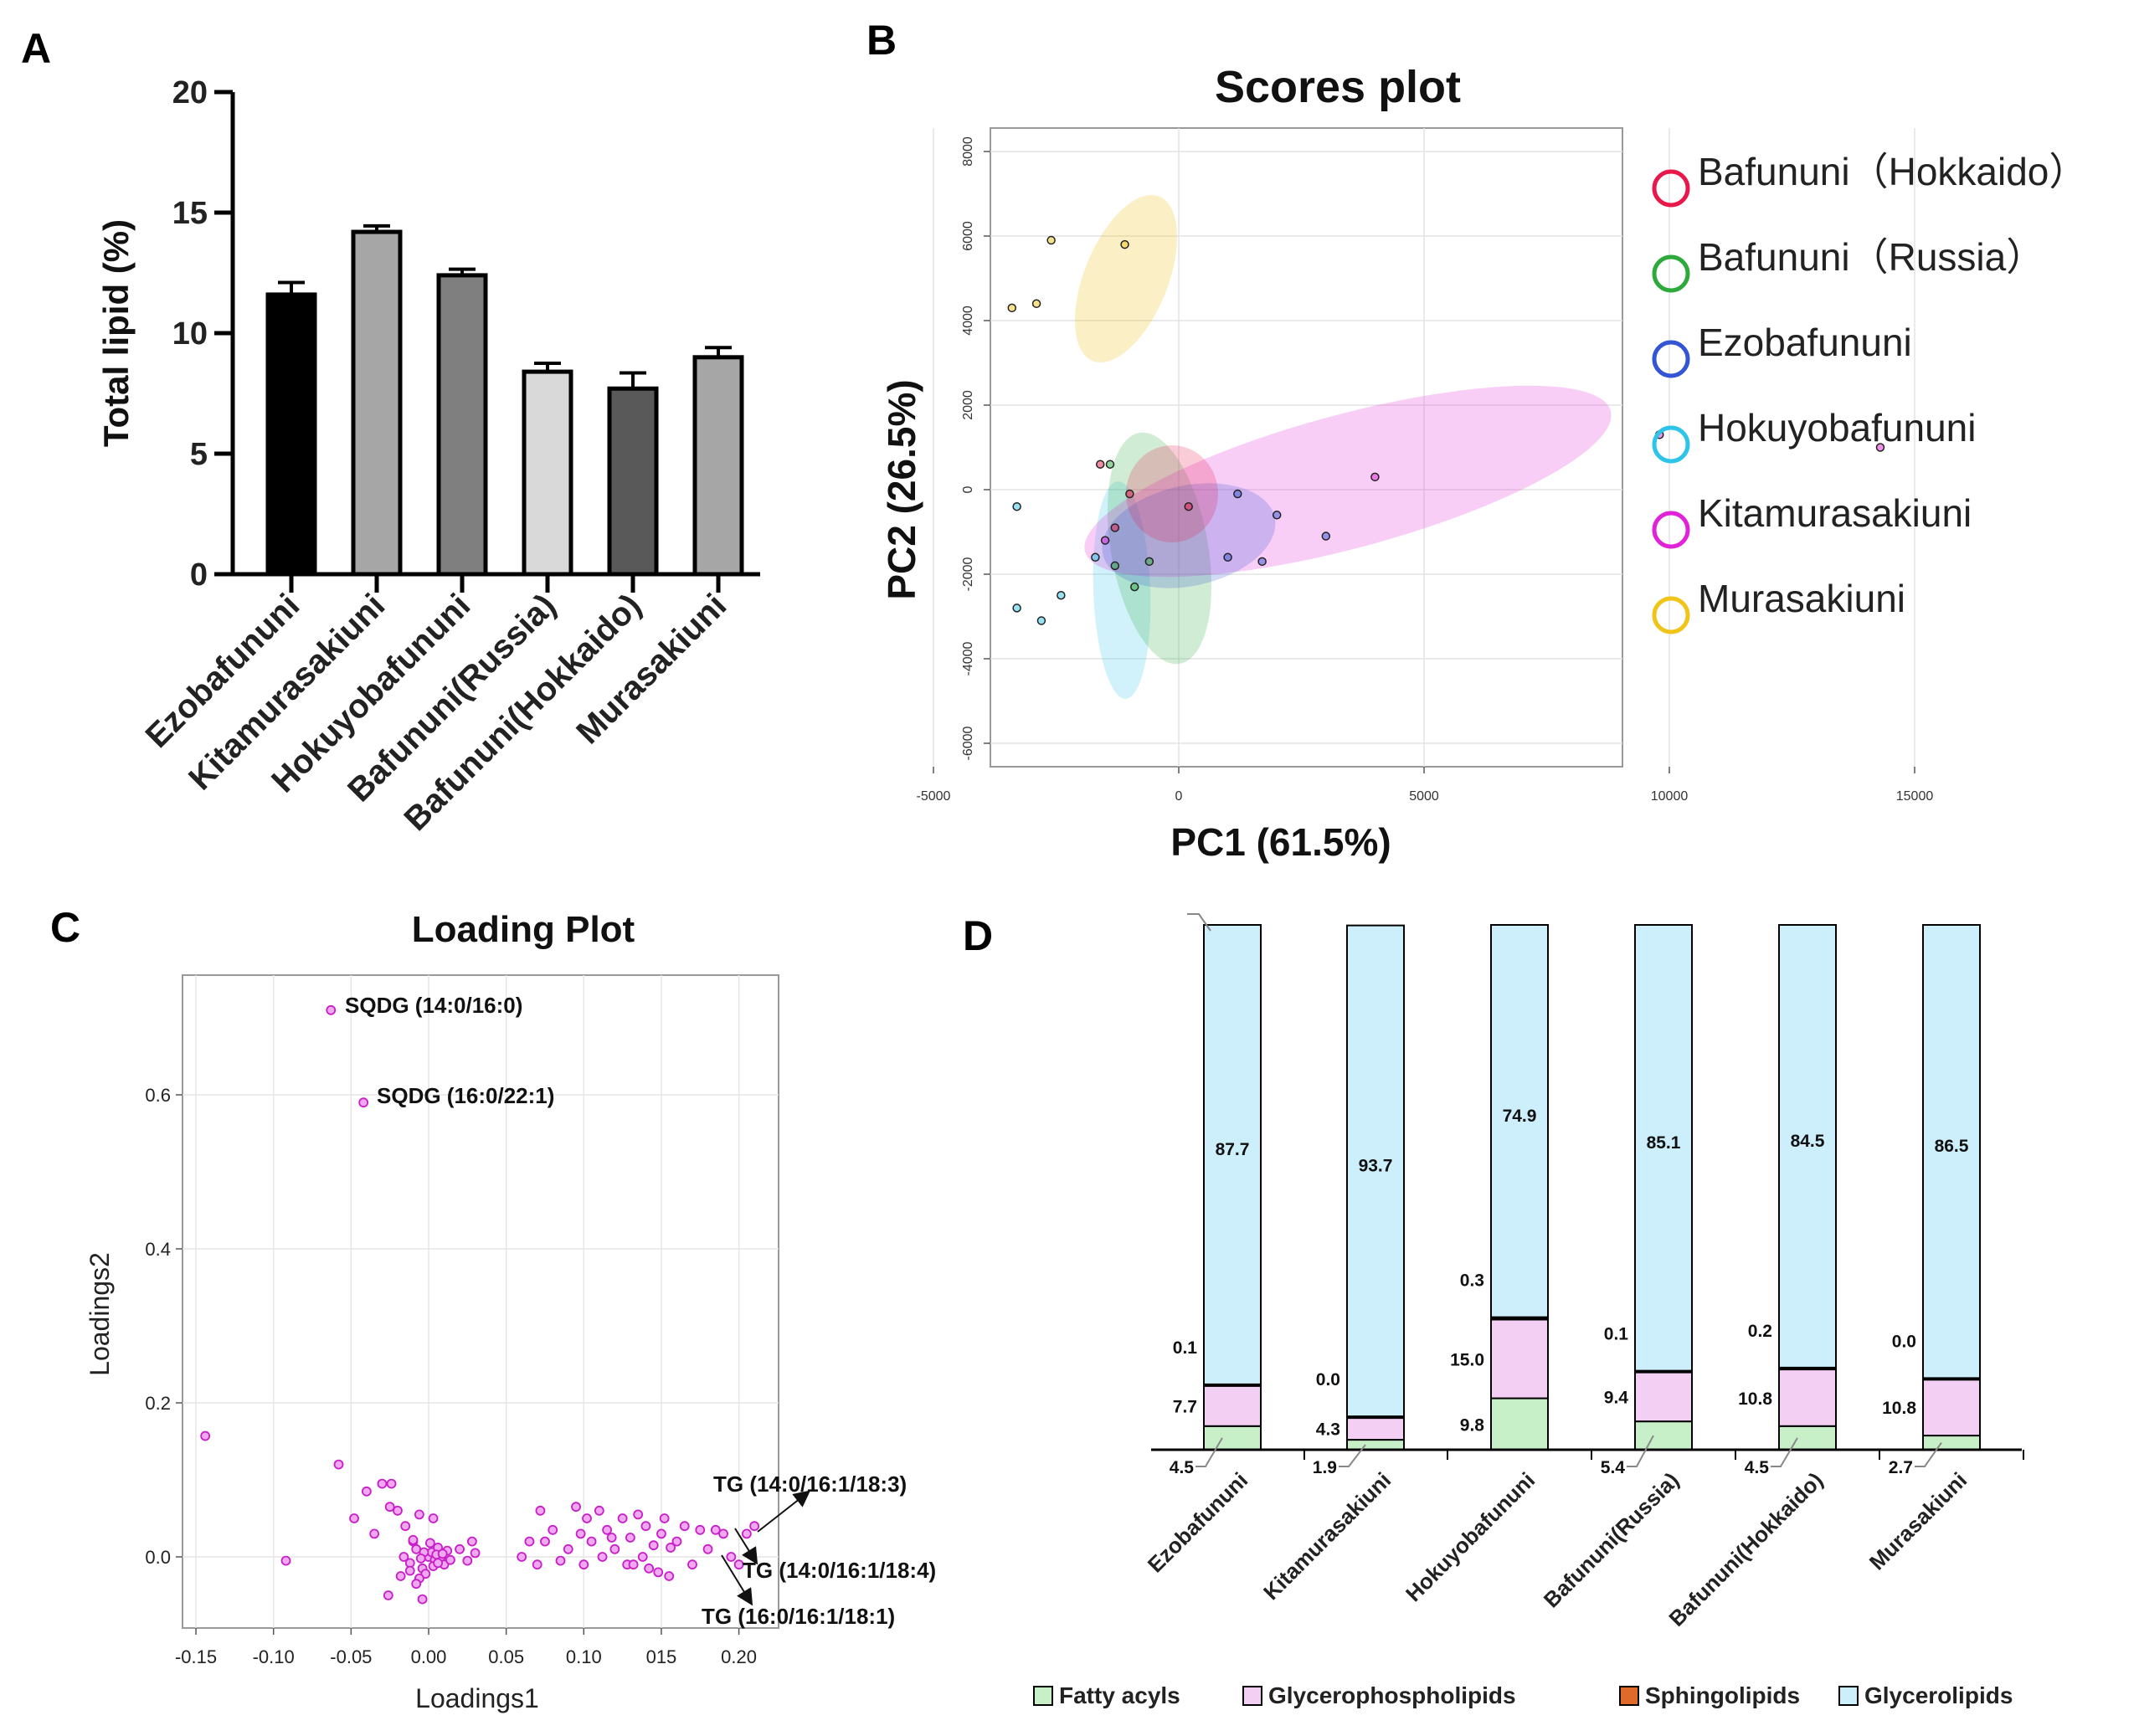 Image resolution: width=2139 pixels, height=1736 pixels. What do you see at coordinates (1149, 562) in the screenshot?
I see `b-point-bafununi-russia` at bounding box center [1149, 562].